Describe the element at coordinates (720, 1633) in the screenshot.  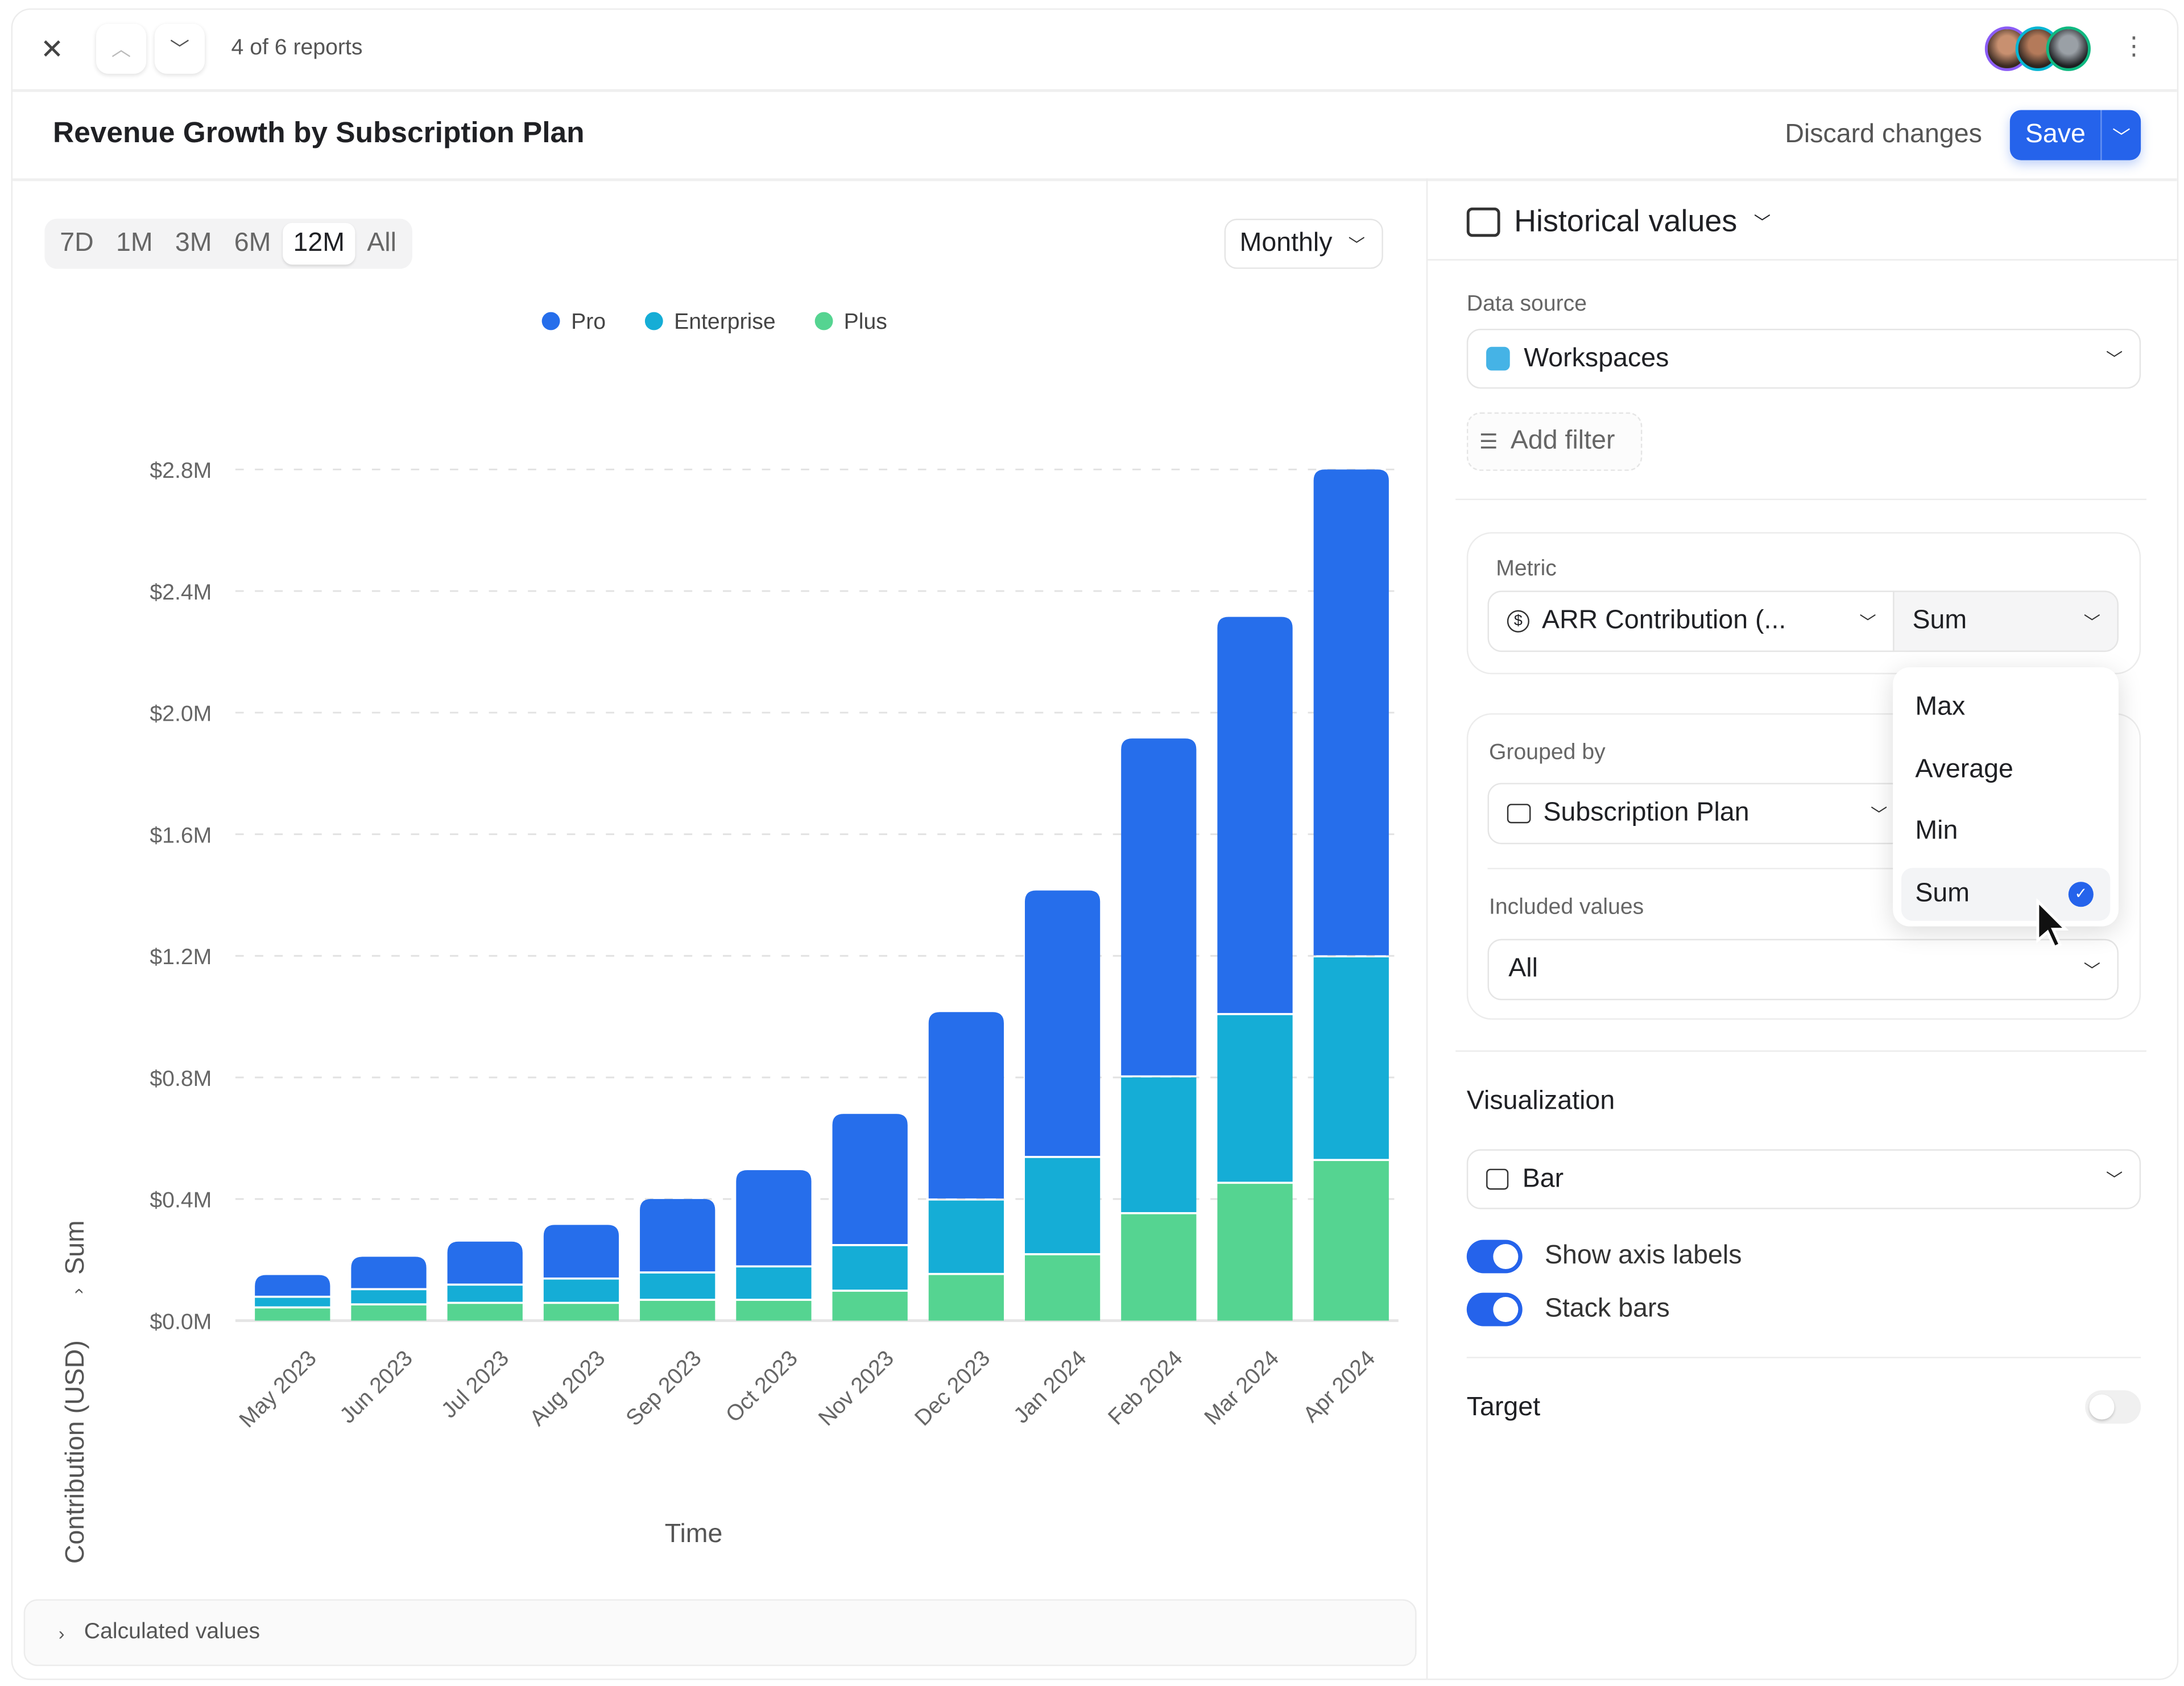
I see `calculated-values-toggle: › Calculated values` at that location.